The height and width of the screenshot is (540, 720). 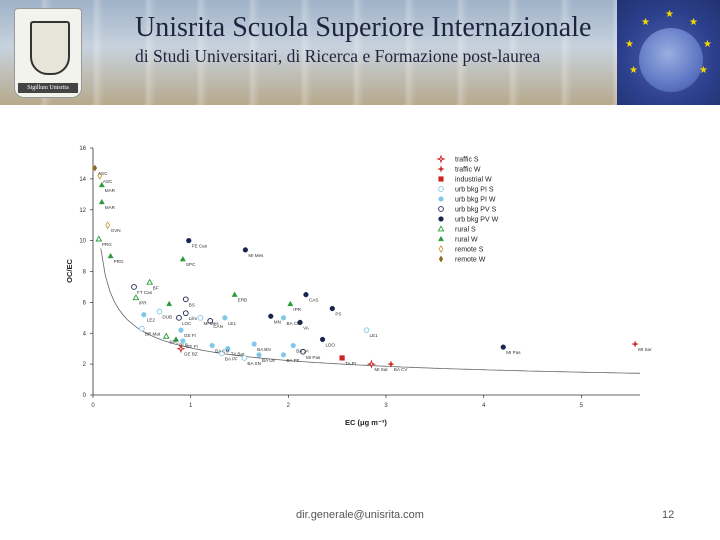 What do you see at coordinates (469, 250) in the screenshot?
I see `legend-label: remote S` at bounding box center [469, 250].